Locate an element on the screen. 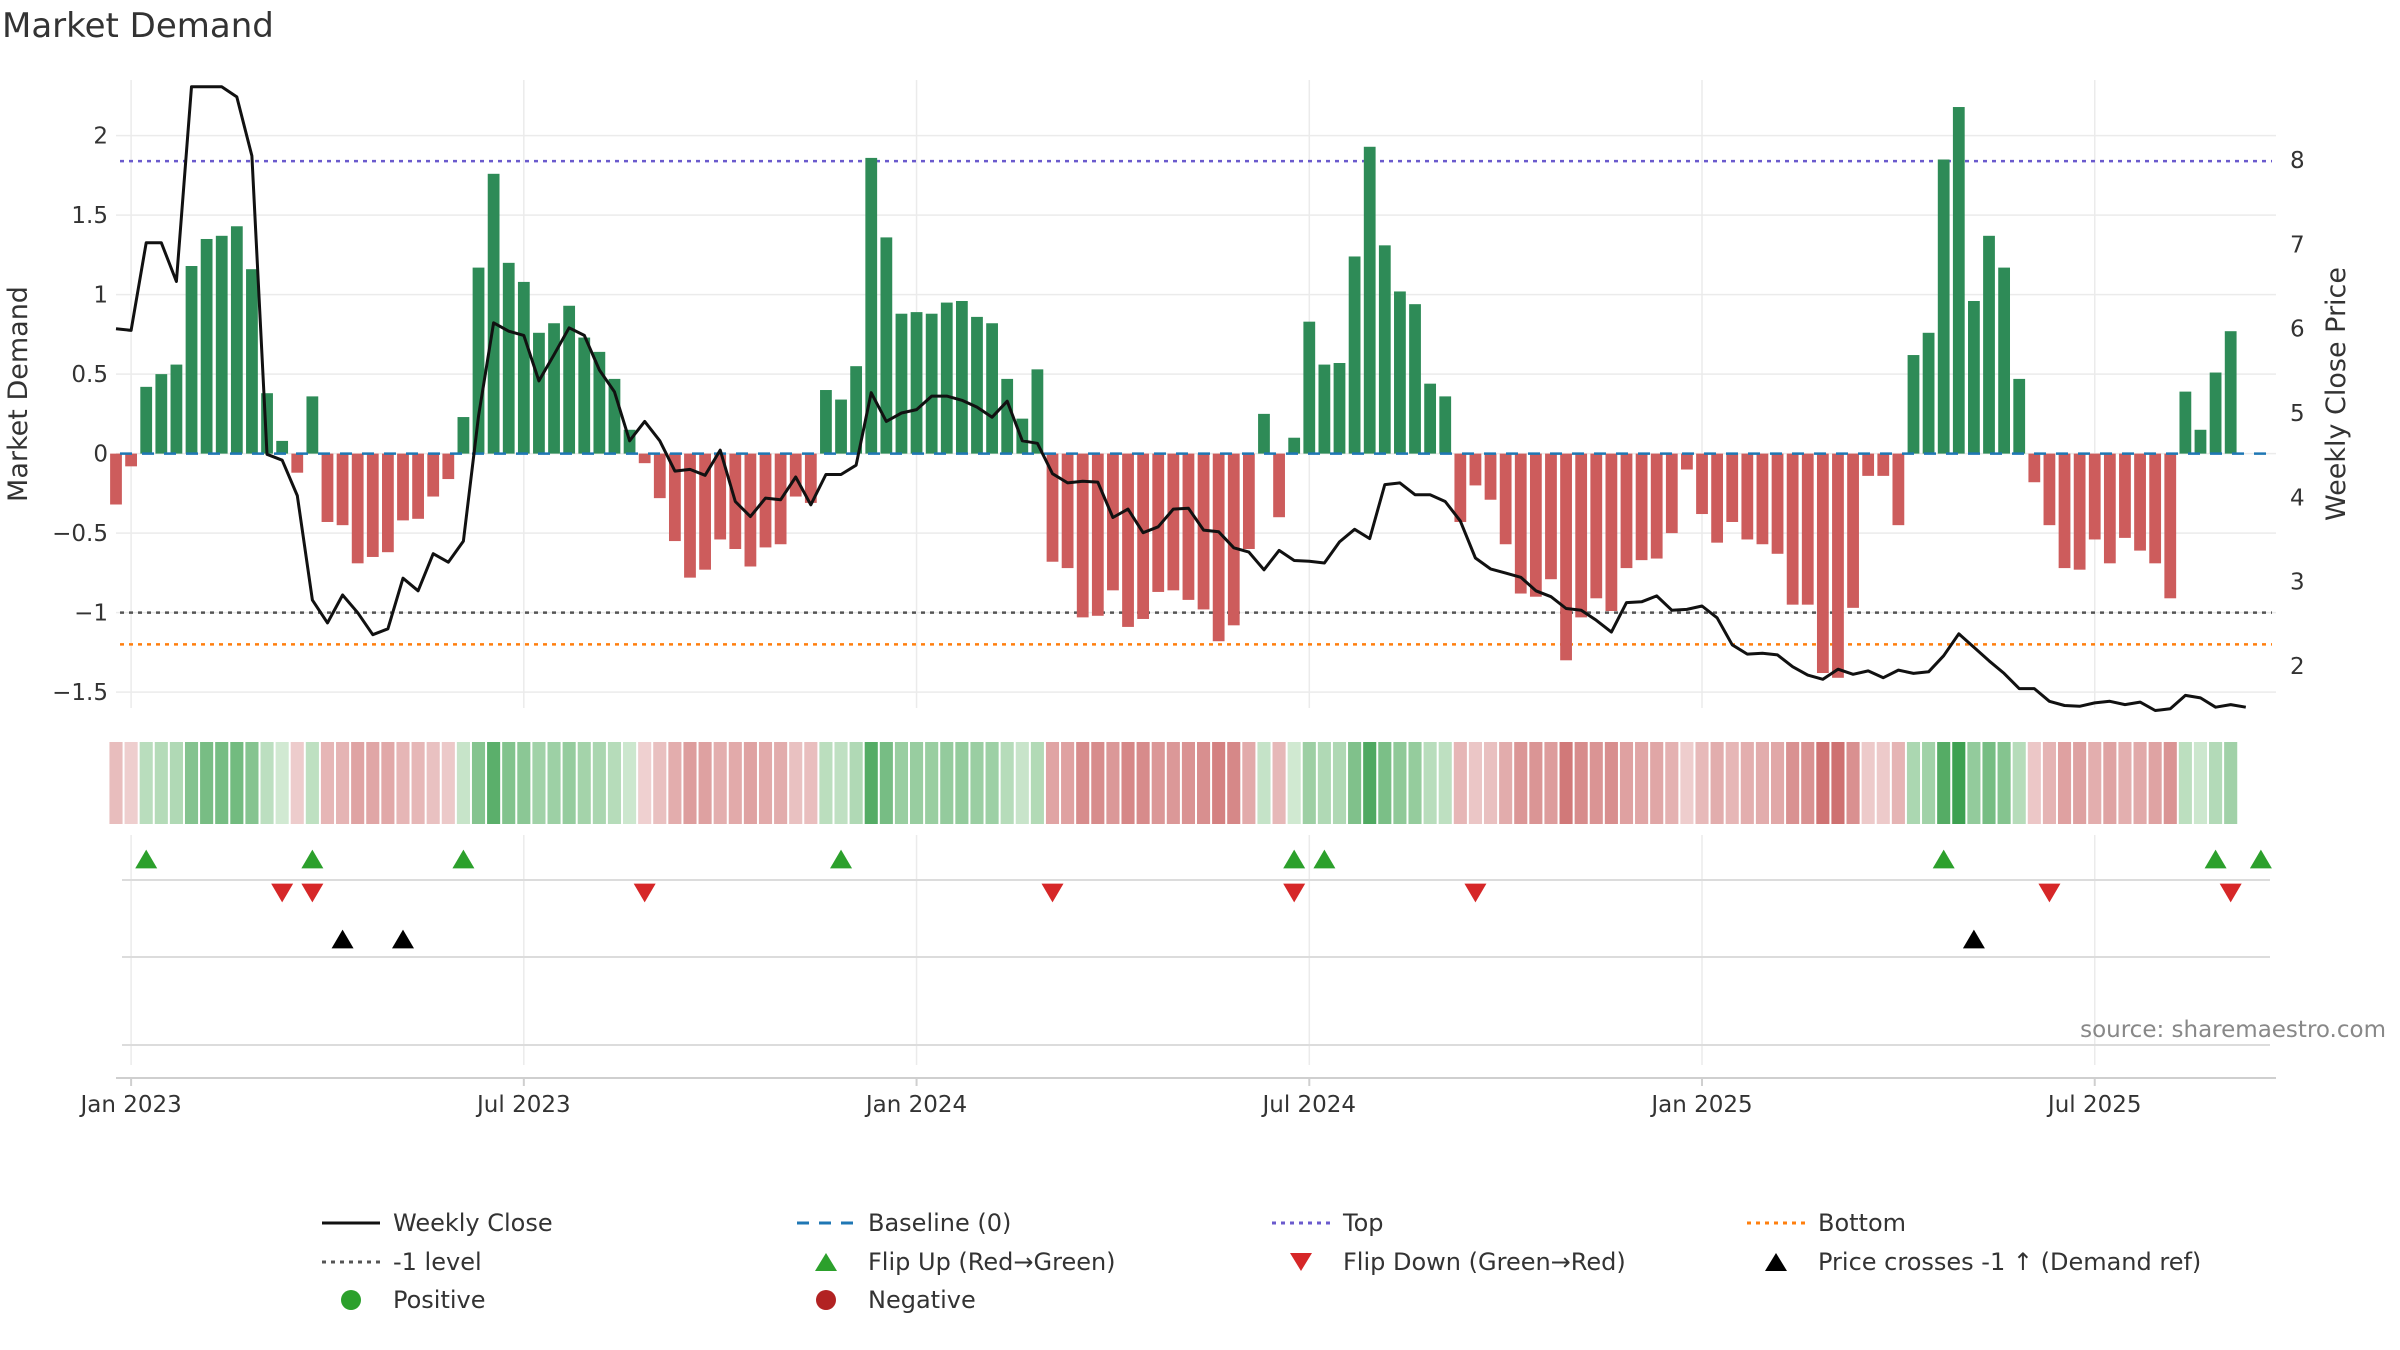  y2-tick-label: 3 is located at coordinates (2297, 583).